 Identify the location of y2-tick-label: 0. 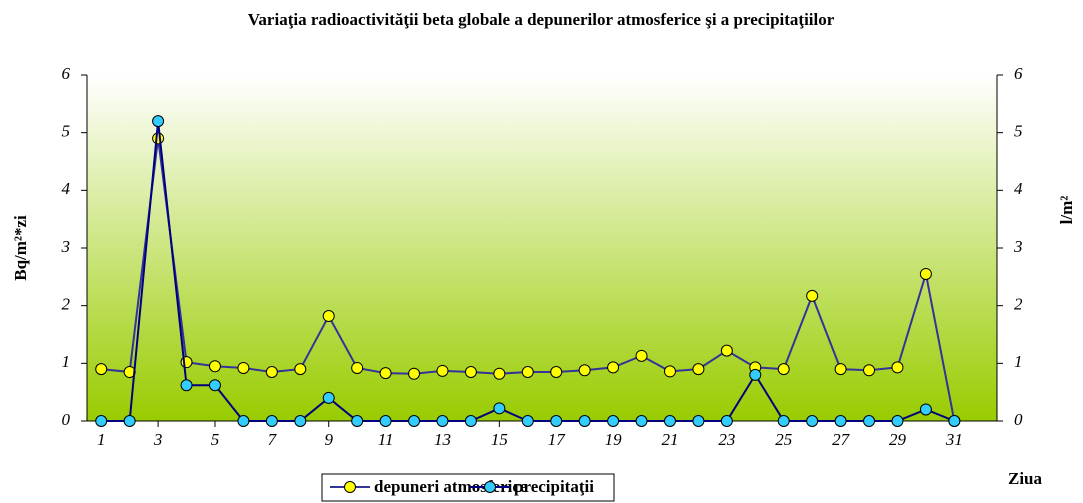
(1018, 419).